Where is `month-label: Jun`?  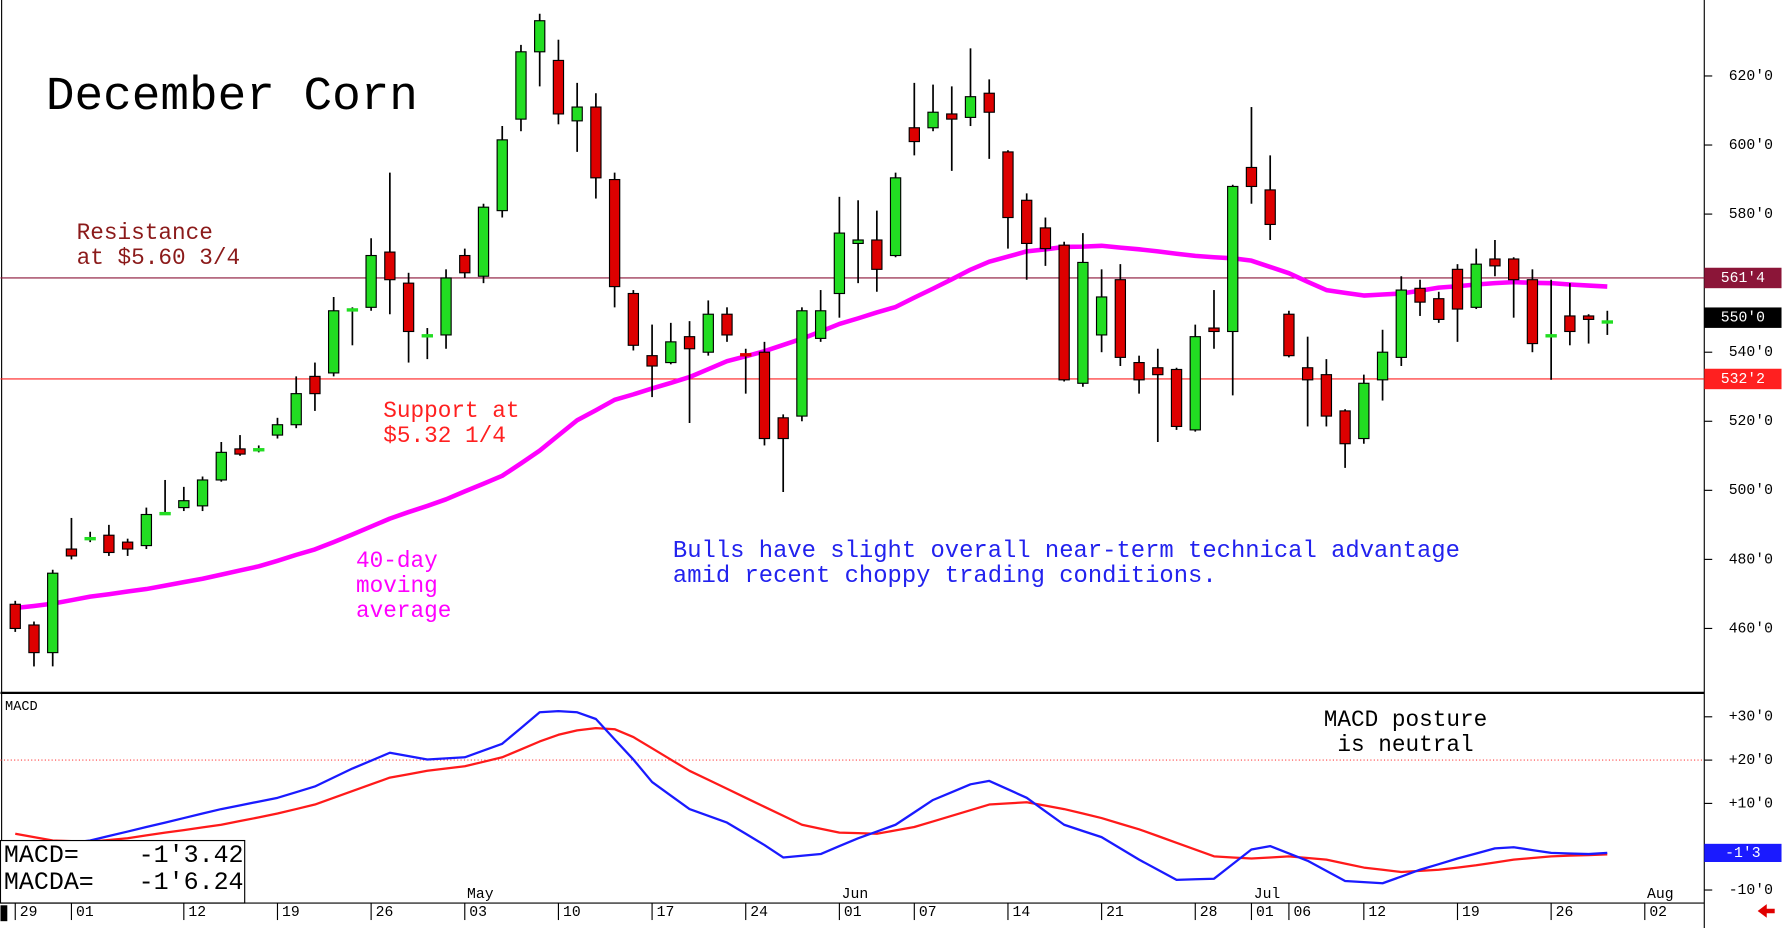
month-label: Jun is located at coordinates (855, 895).